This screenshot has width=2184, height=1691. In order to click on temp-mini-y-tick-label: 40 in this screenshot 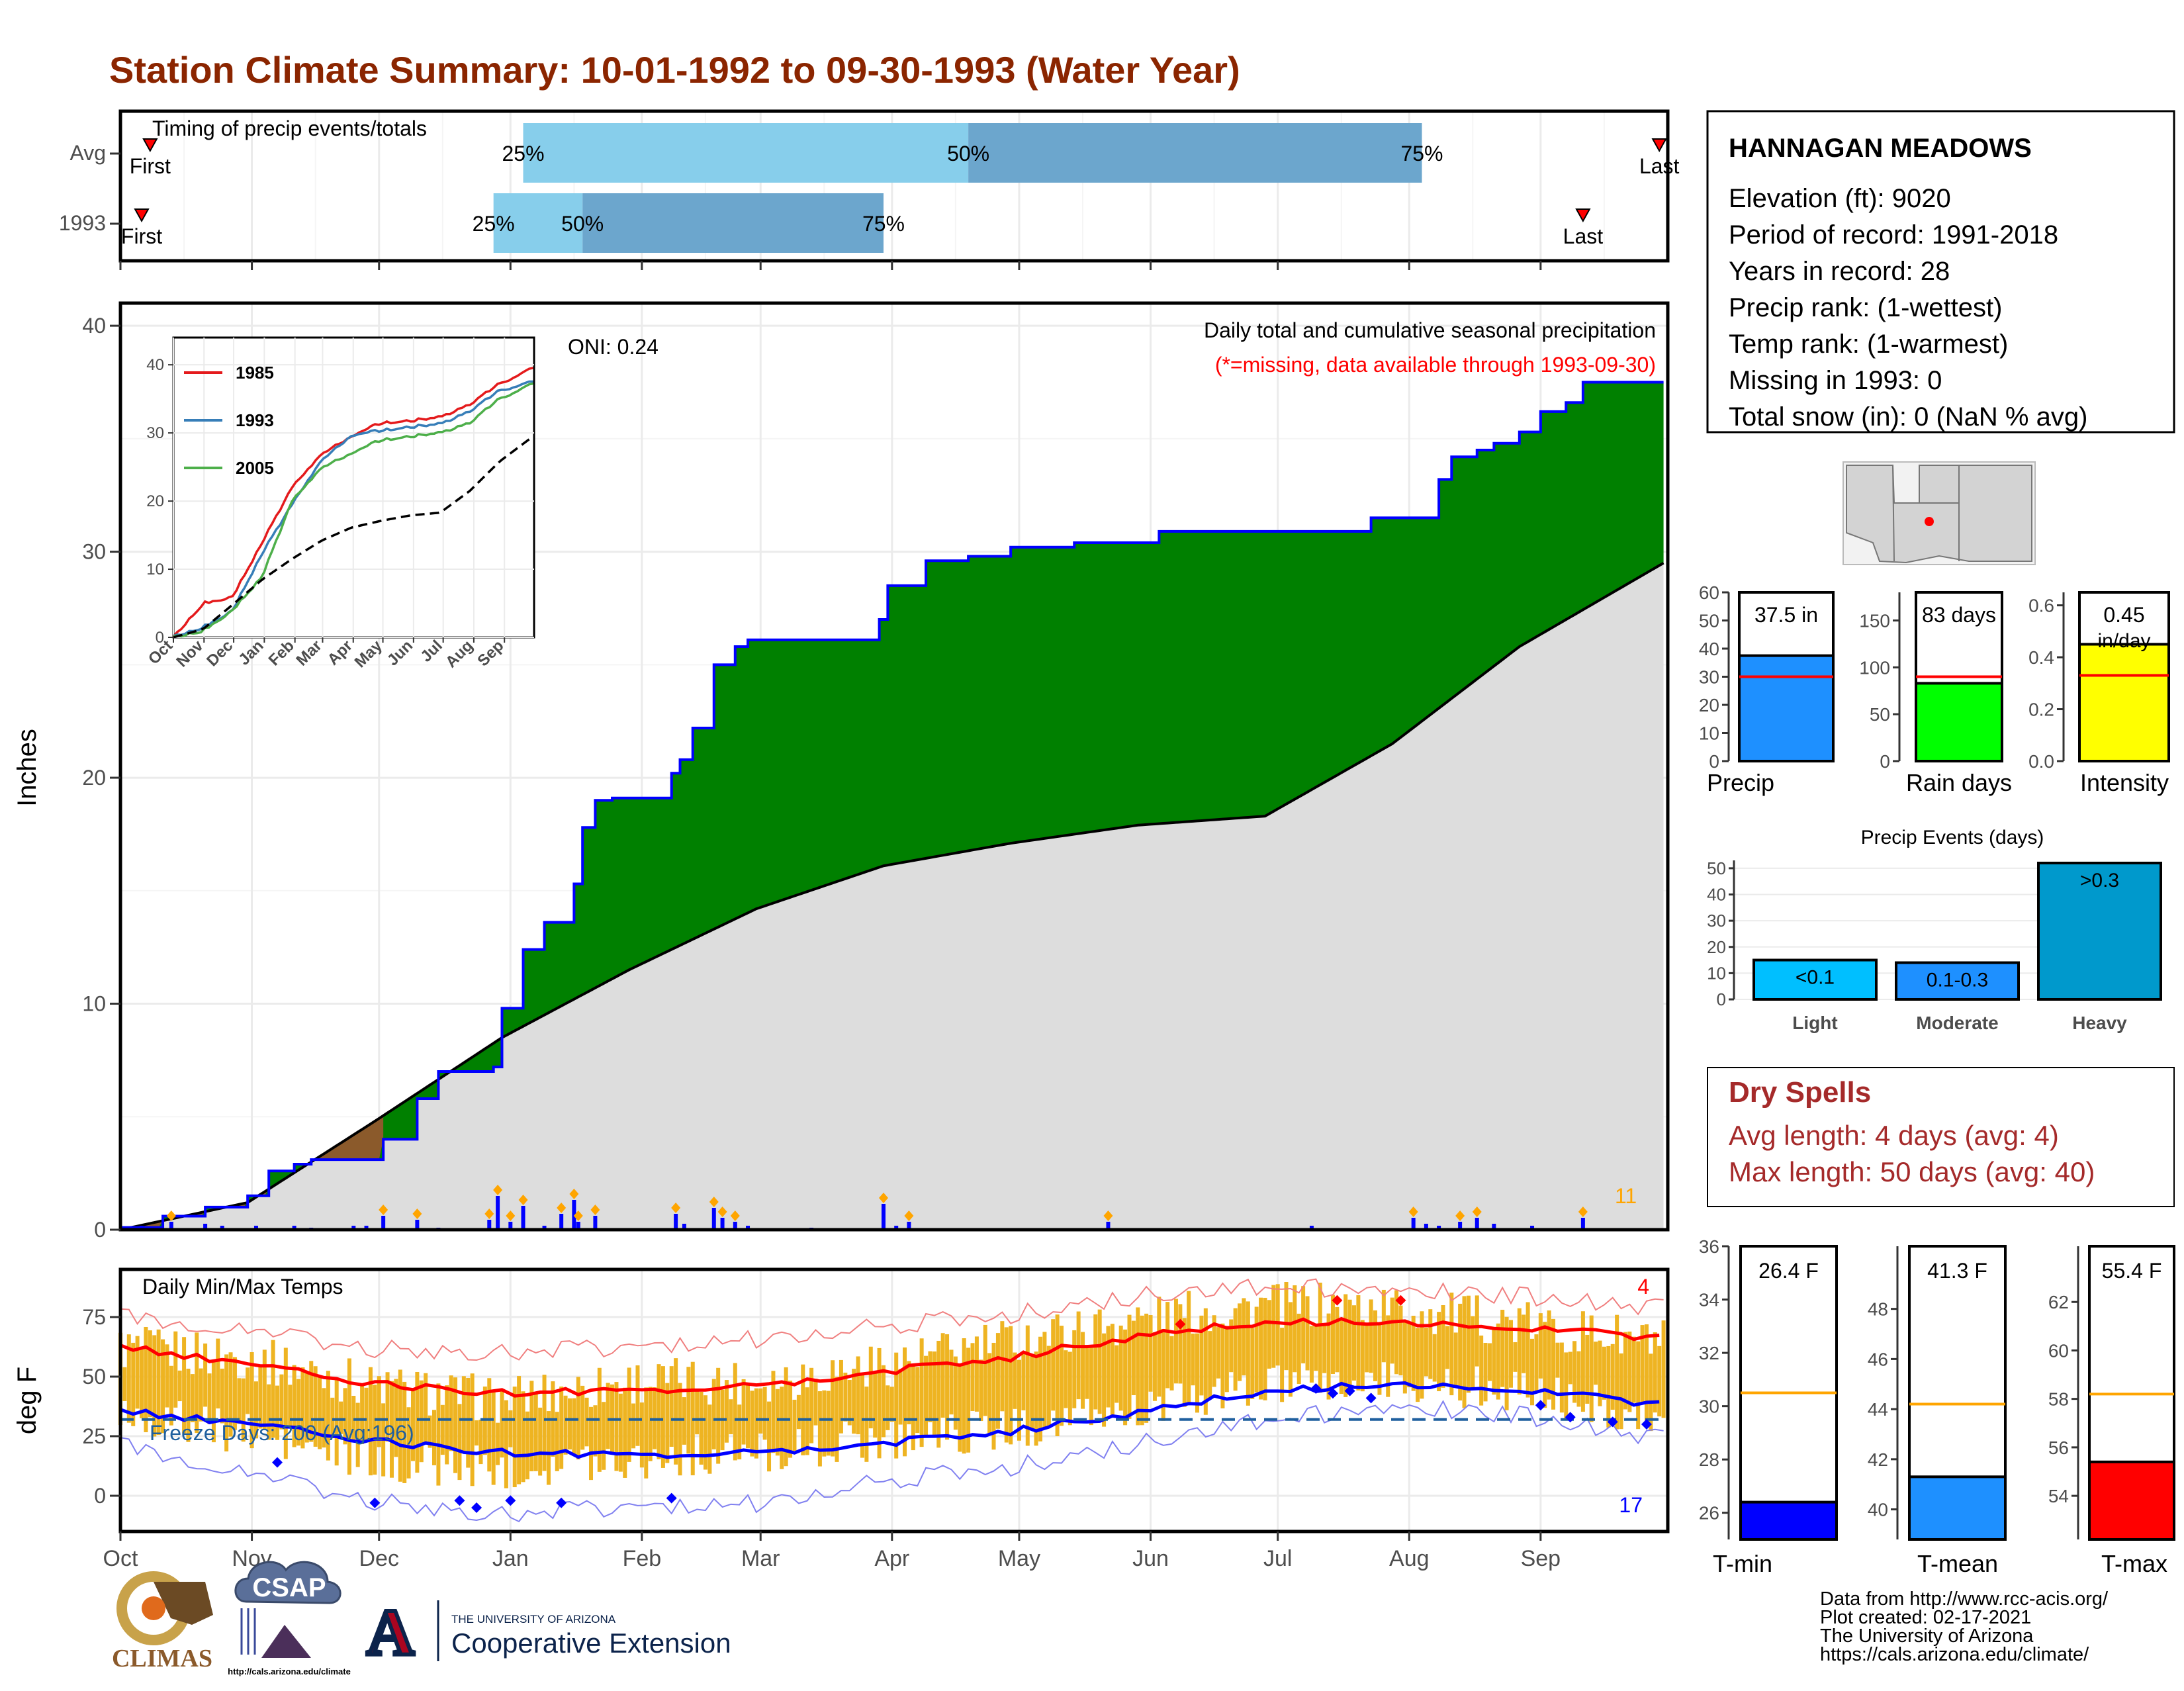, I will do `click(1878, 1510)`.